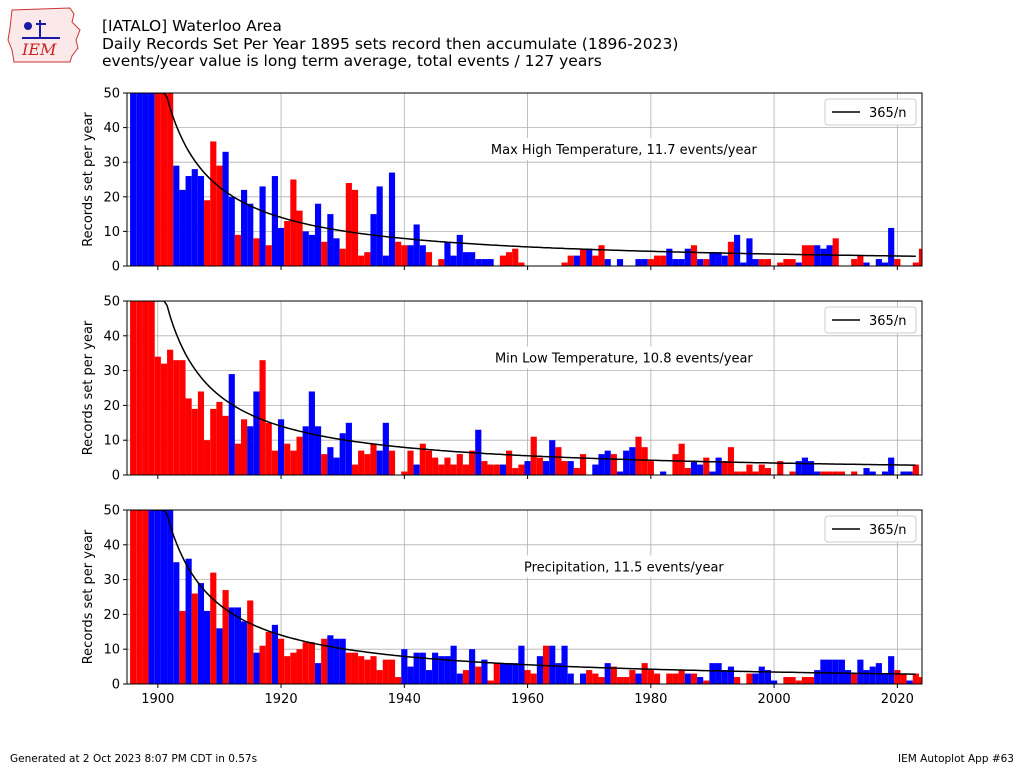 This screenshot has height=768, width=1024. Describe the element at coordinates (624, 149) in the screenshot. I see `panel-label-box` at that location.